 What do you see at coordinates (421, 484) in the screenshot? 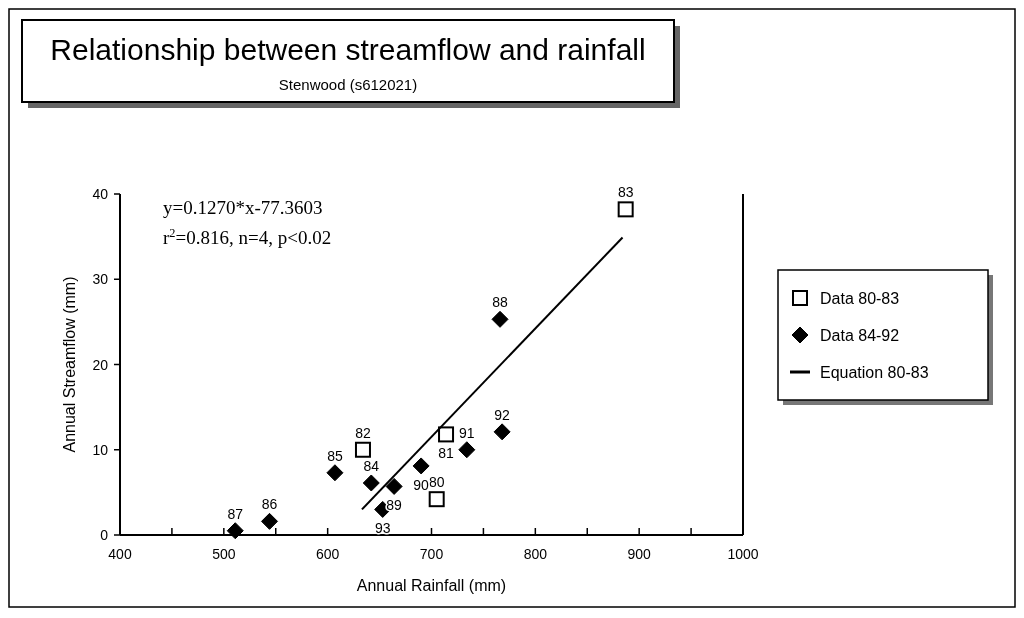
I see `annotation: 90` at bounding box center [421, 484].